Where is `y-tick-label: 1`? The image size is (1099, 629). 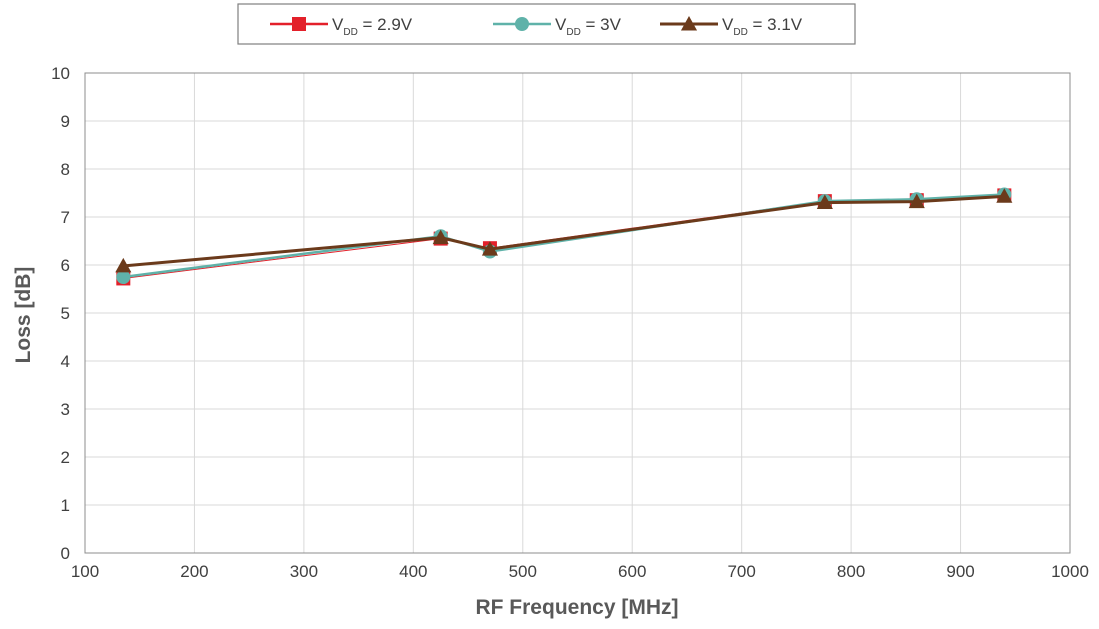
y-tick-label: 1 is located at coordinates (65, 505).